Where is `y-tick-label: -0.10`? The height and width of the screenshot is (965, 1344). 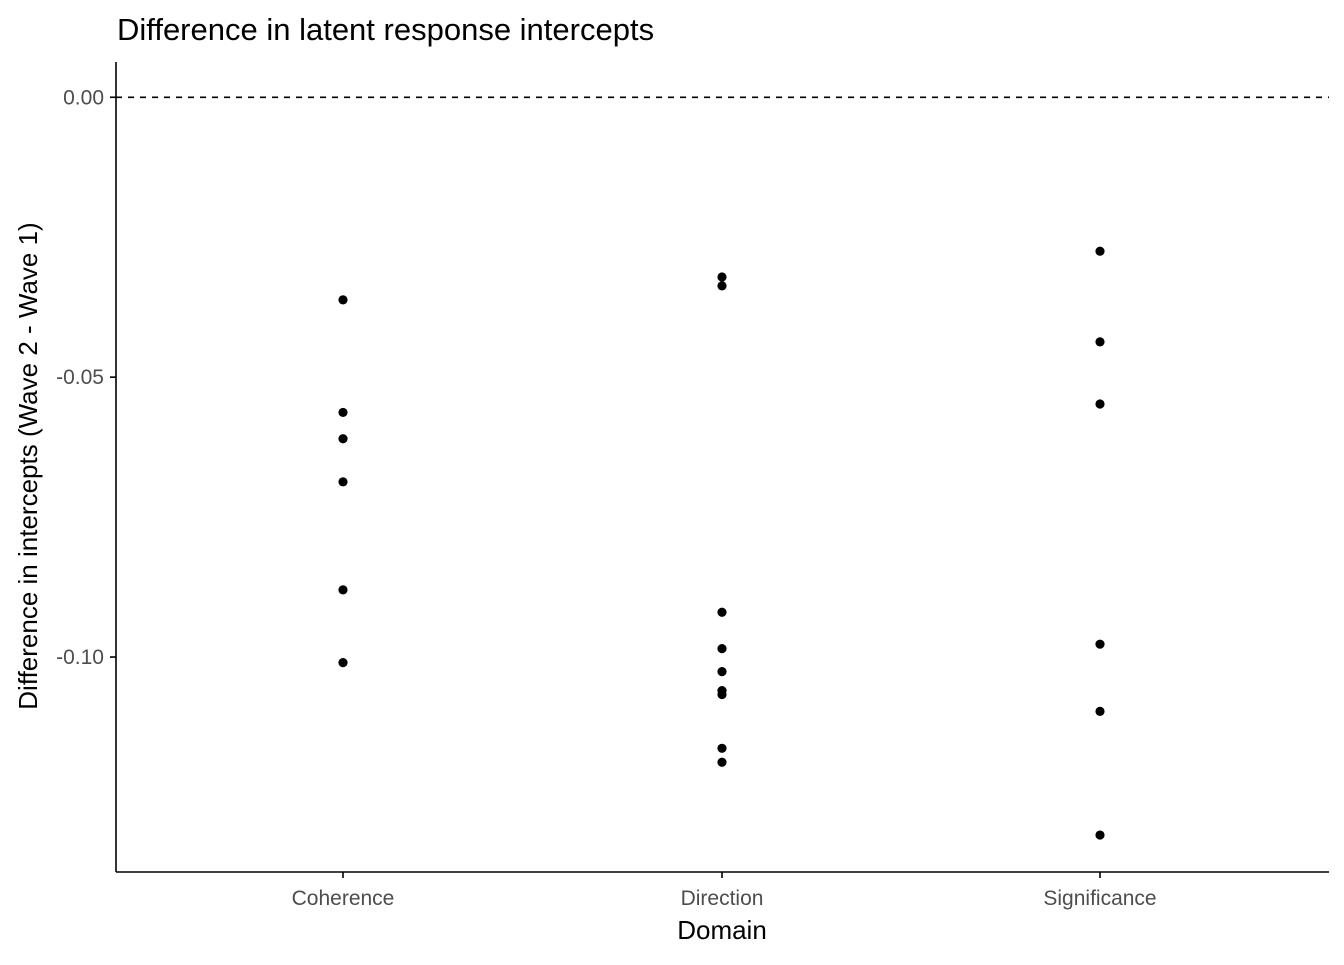 y-tick-label: -0.10 is located at coordinates (80, 657).